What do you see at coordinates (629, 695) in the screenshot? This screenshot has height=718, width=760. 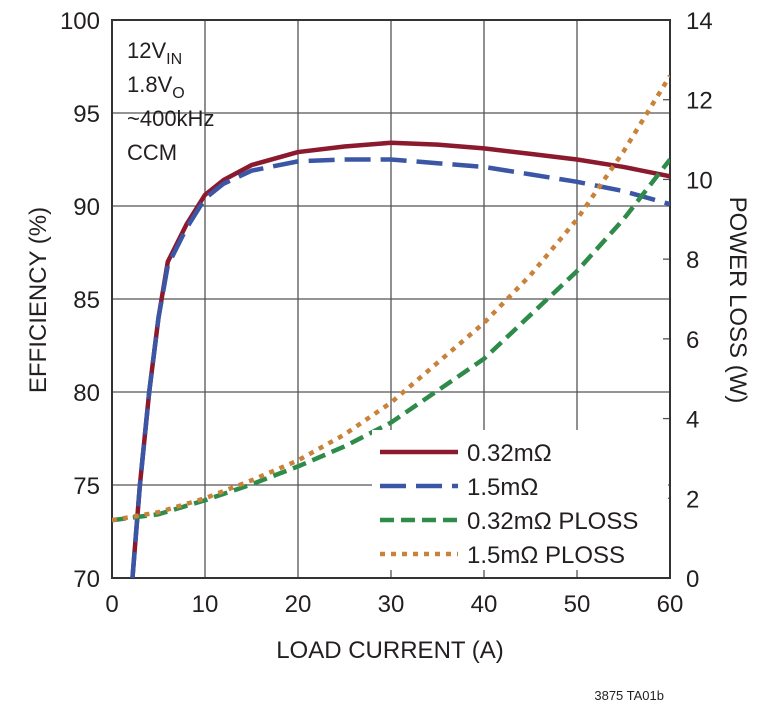 I see `footnote: 3875 TA01b` at bounding box center [629, 695].